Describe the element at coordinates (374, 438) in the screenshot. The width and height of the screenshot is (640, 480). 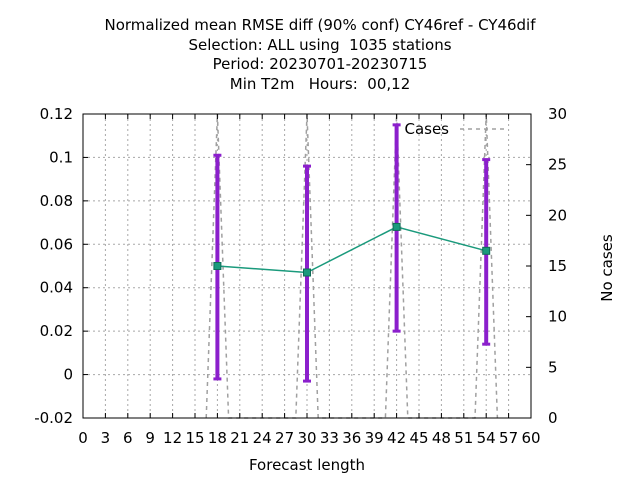
I see `x-tick-label: 39` at that location.